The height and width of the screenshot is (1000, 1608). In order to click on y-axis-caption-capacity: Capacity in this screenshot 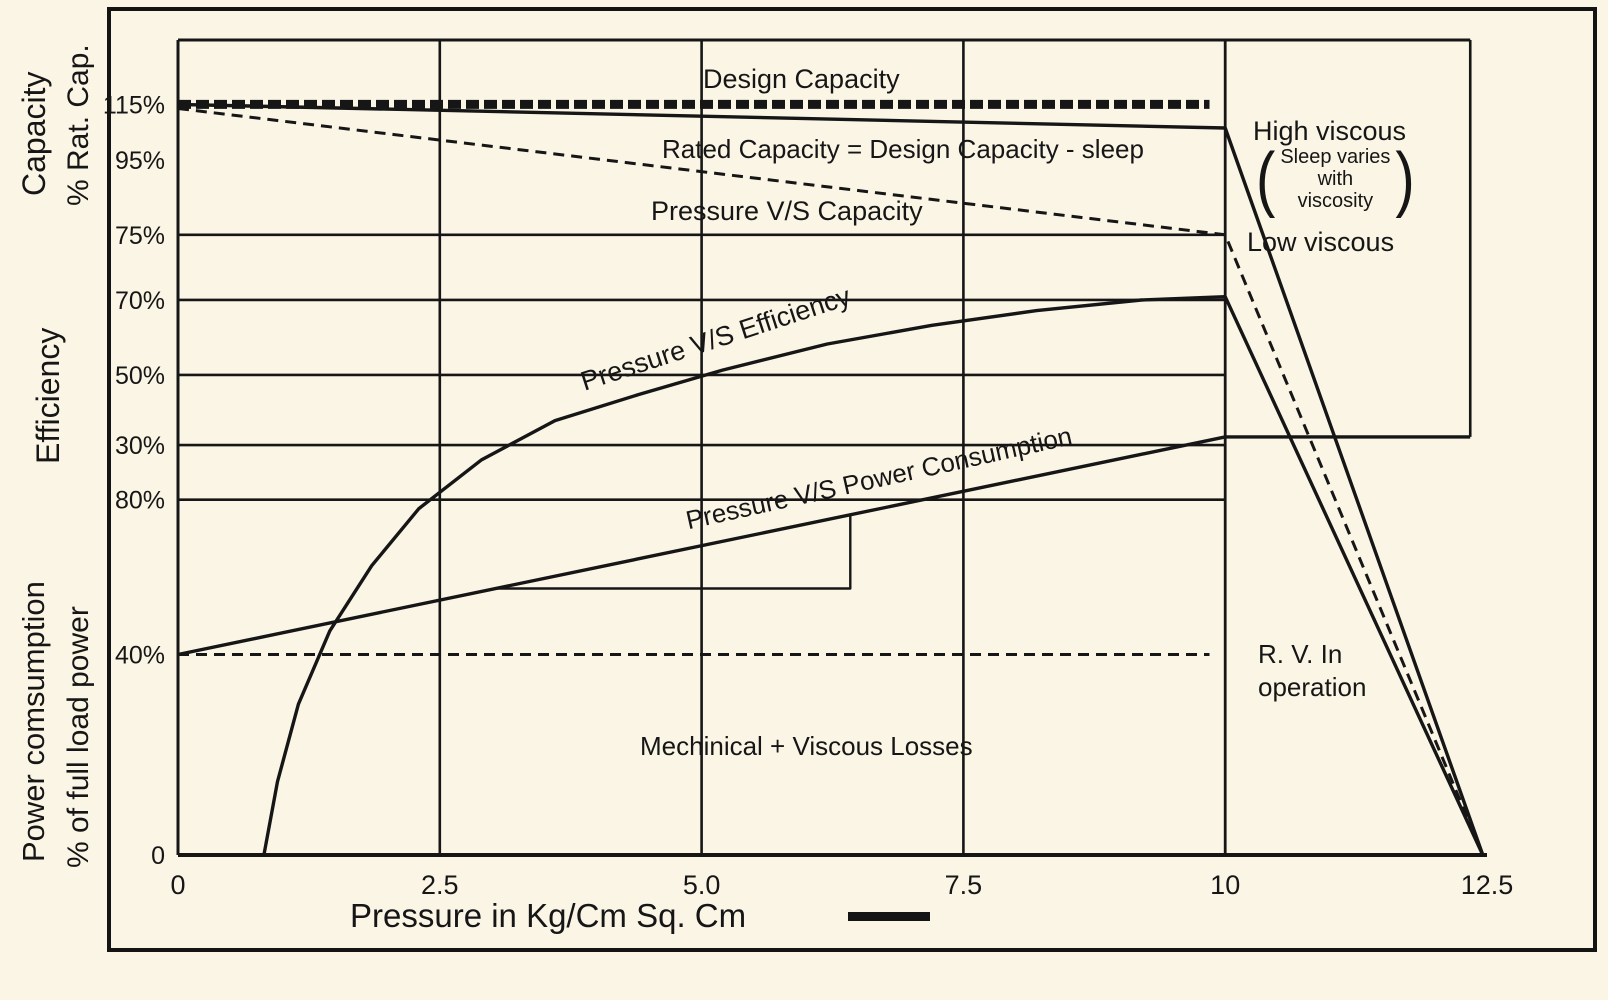, I will do `click(34, 134)`.